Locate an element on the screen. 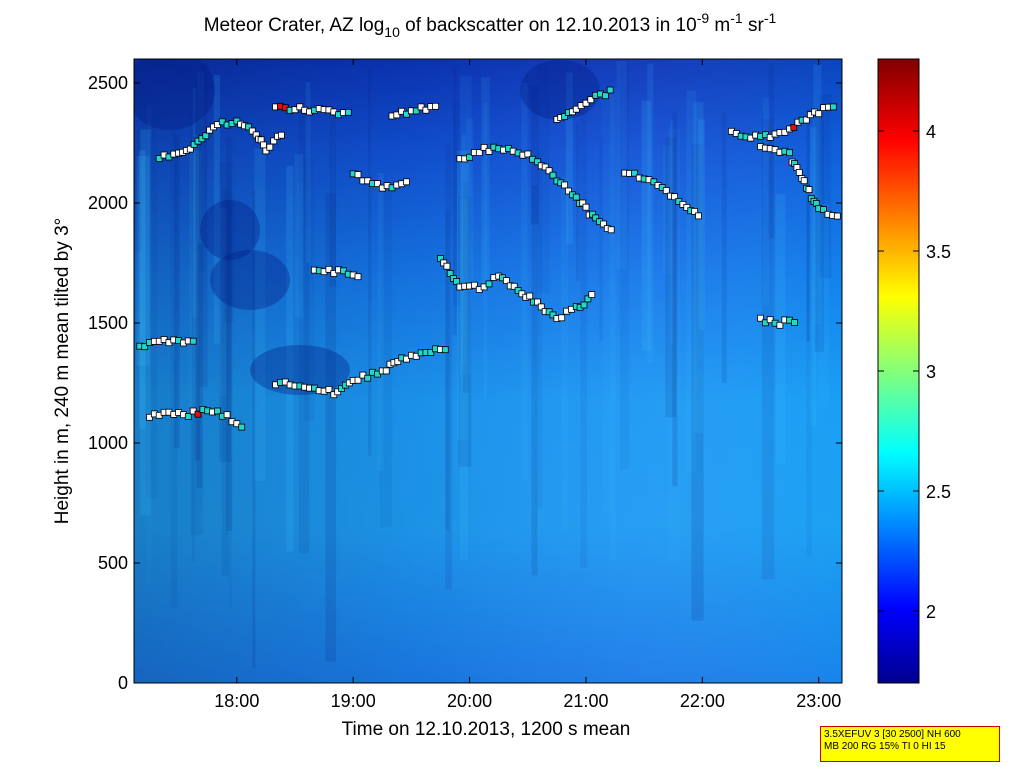 This screenshot has height=767, width=1023. info-line-1: 3.5XEFUV 3 [30 2500] NH 600 is located at coordinates (892, 734).